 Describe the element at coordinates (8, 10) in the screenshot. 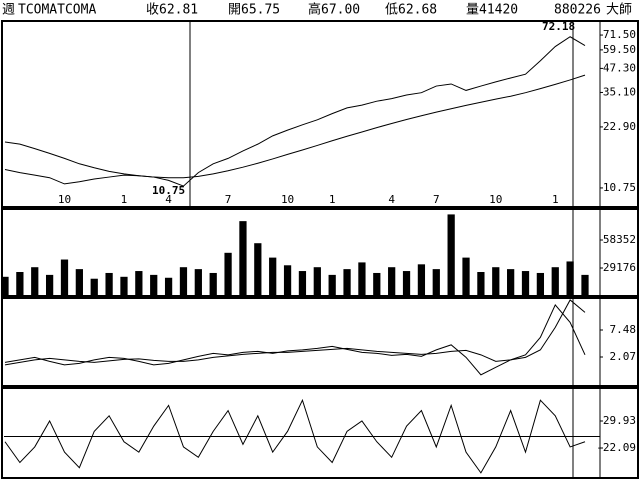

I see `period: 週` at that location.